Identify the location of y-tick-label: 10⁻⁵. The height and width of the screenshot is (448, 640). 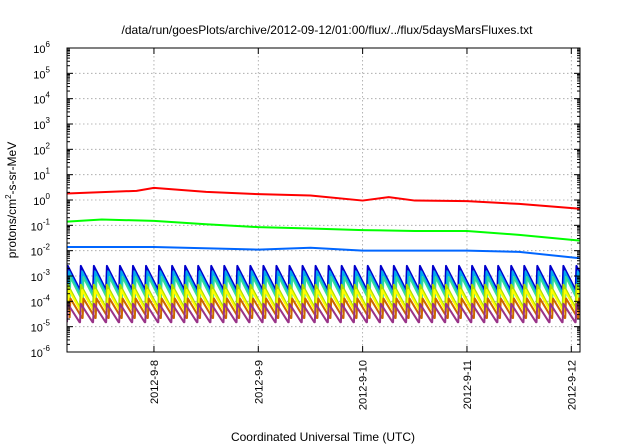
(41, 327).